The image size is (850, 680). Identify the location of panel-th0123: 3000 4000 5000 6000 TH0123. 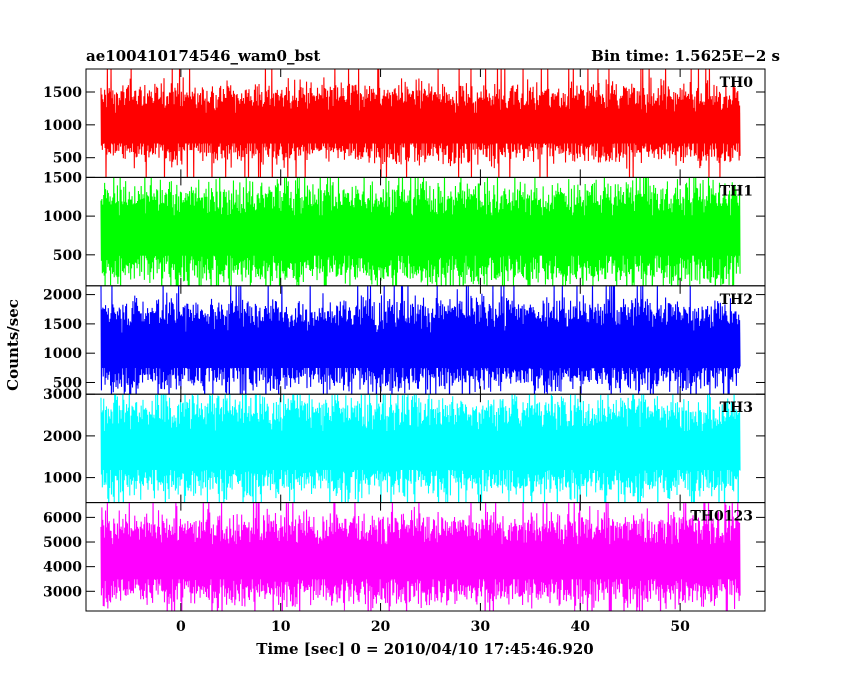
(404, 557).